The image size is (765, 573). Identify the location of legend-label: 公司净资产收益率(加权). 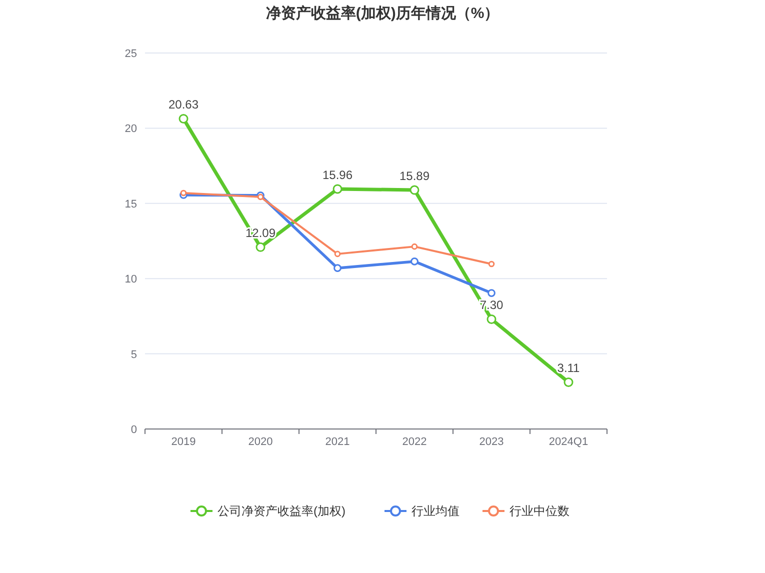
(282, 511).